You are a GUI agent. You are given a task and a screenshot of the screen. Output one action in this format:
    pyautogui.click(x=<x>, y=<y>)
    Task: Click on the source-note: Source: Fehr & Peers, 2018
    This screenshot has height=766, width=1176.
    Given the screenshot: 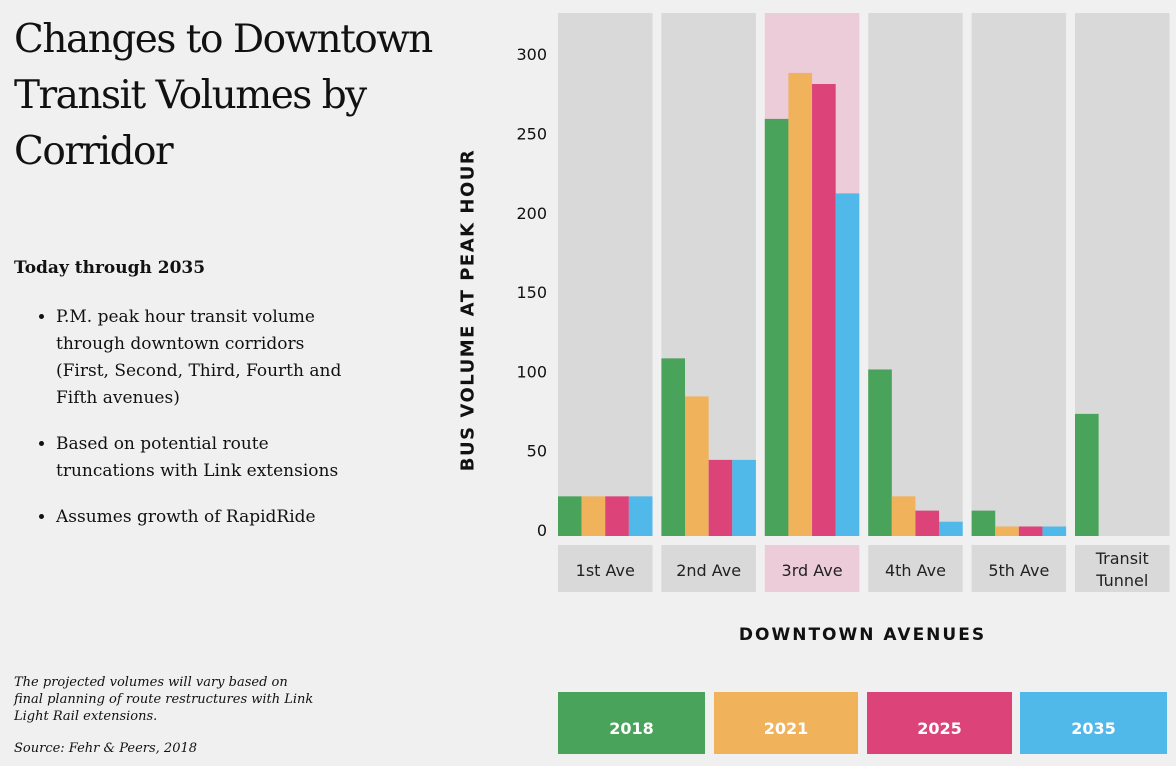 What is the action you would take?
    pyautogui.click(x=106, y=748)
    